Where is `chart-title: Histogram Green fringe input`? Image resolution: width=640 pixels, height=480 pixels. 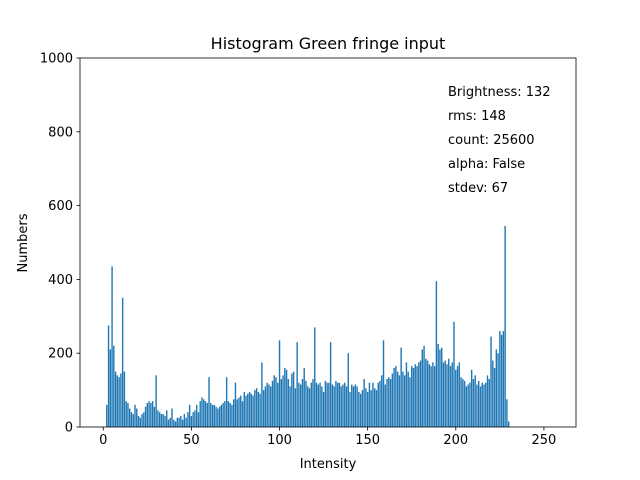 chart-title: Histogram Green fringe input is located at coordinates (328, 43).